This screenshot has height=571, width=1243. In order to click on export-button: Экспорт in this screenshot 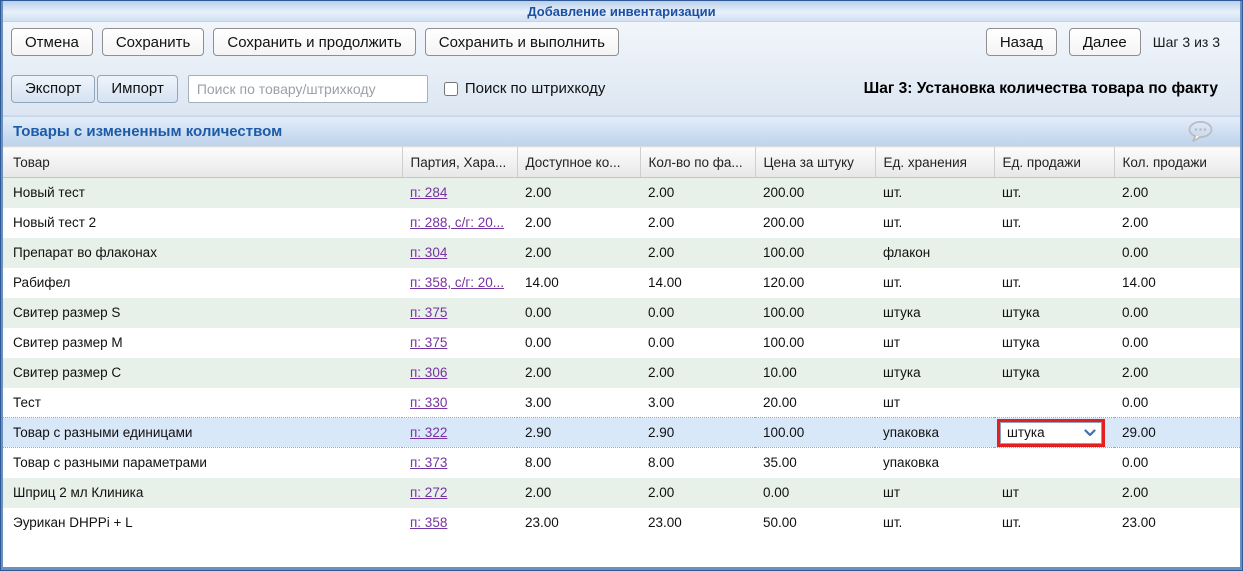, I will do `click(53, 88)`.